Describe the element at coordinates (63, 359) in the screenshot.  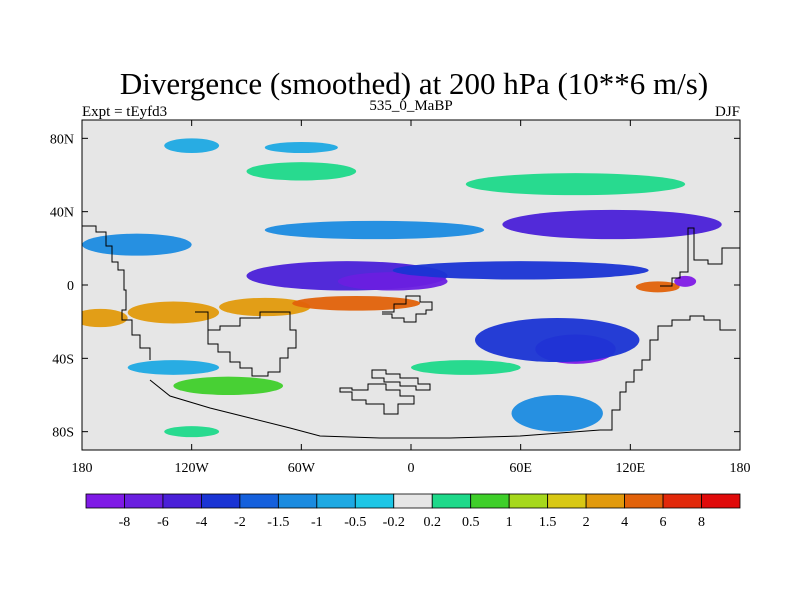
I see `y-tick-label-3: 40S` at that location.